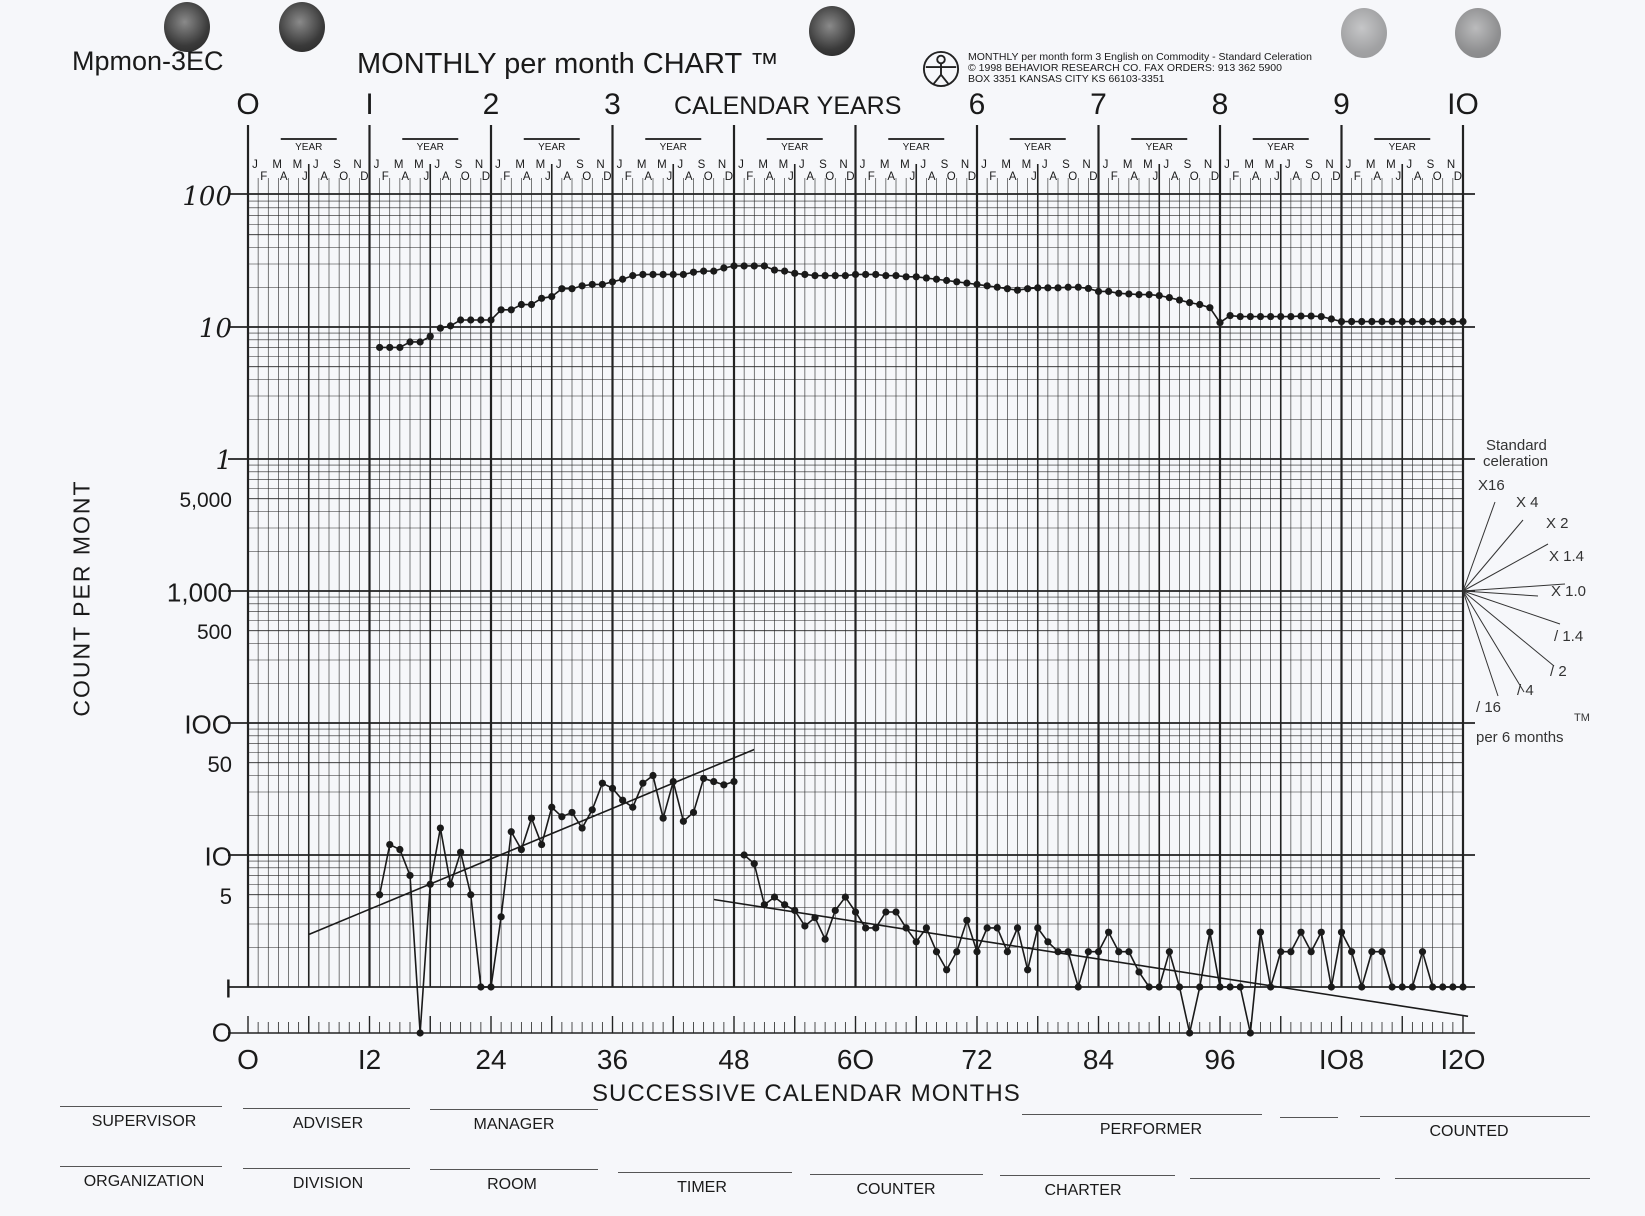  Describe the element at coordinates (612, 104) in the screenshot. I see `year-tick-label: 3` at that location.